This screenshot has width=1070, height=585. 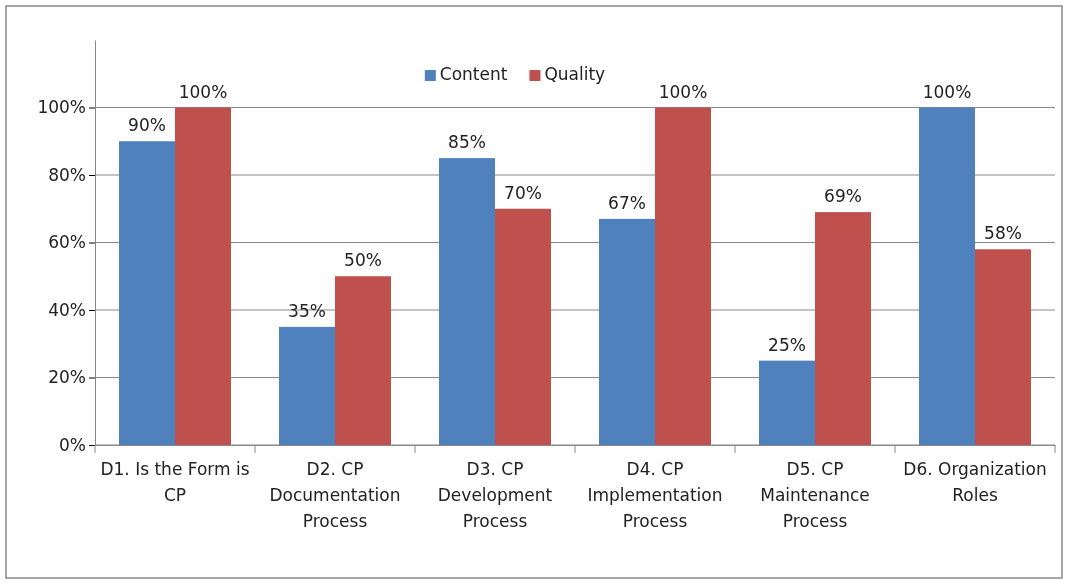 I want to click on x-tick-label: D2. CP Documentation Process, so click(x=335, y=495).